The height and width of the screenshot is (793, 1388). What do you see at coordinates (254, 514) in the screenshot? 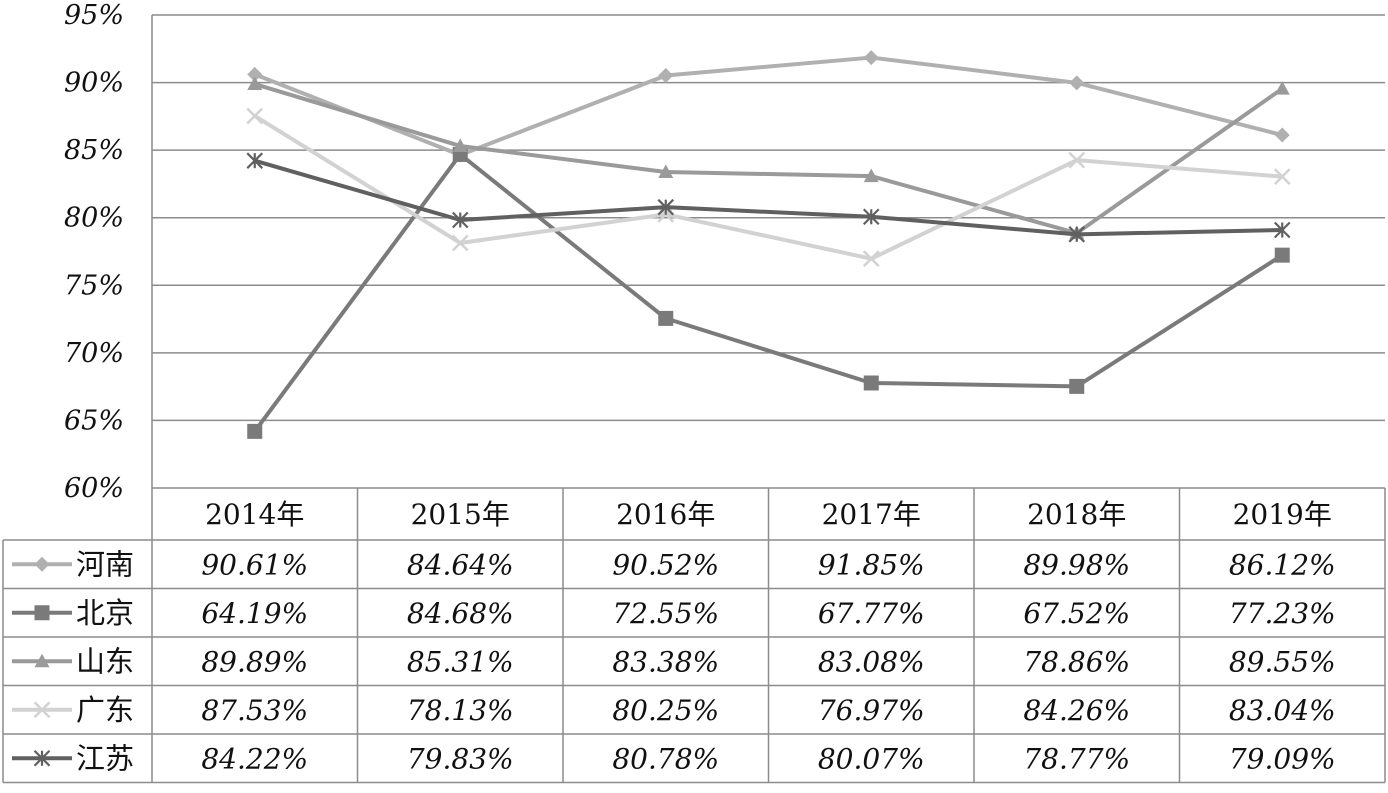
I see `x-category-label: 2014年` at bounding box center [254, 514].